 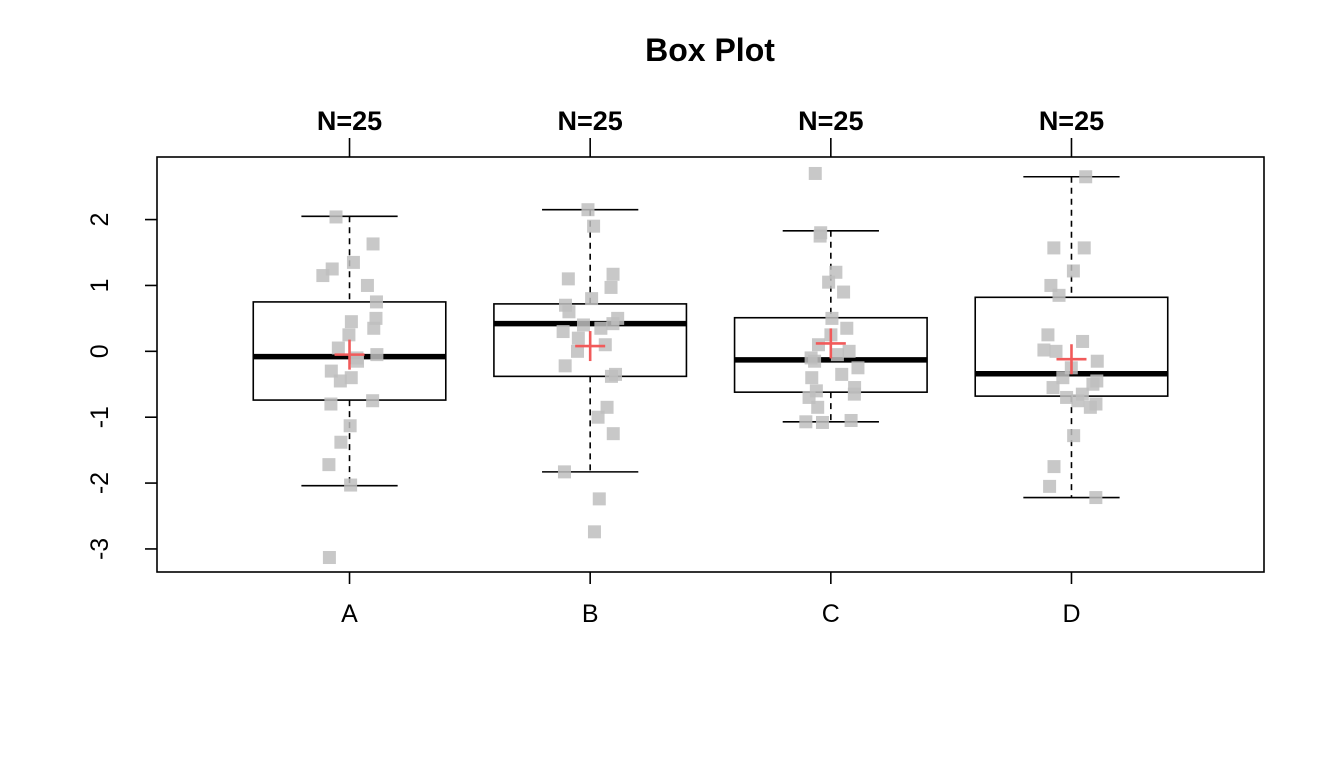 I want to click on box-group-a, so click(x=349, y=387).